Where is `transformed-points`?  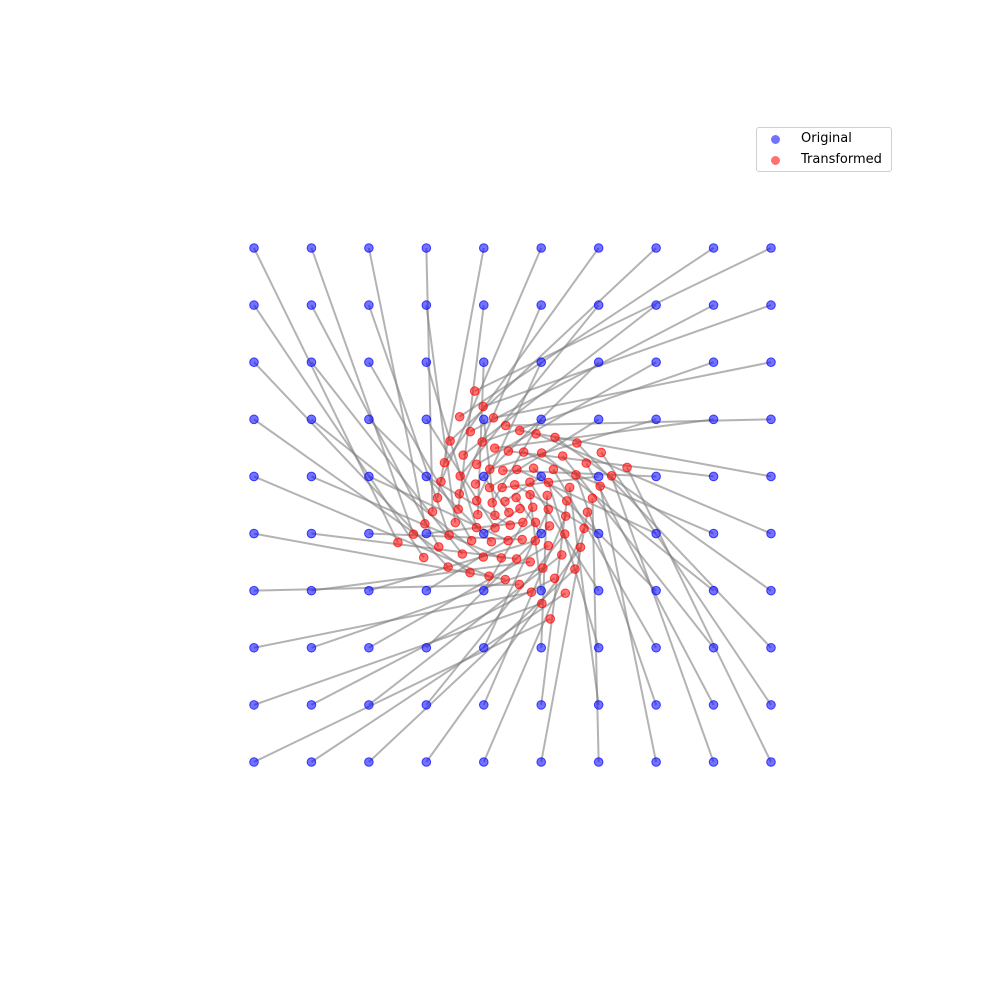
transformed-points is located at coordinates (512, 505).